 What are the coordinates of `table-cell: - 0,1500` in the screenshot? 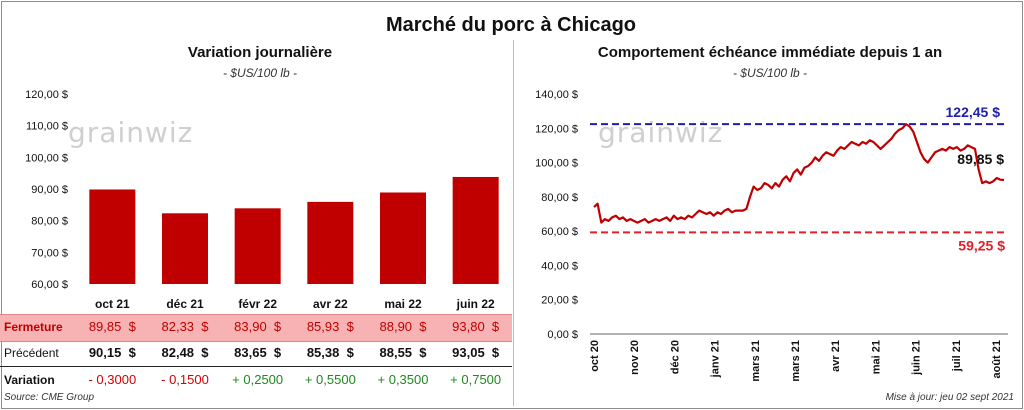 It's located at (185, 379).